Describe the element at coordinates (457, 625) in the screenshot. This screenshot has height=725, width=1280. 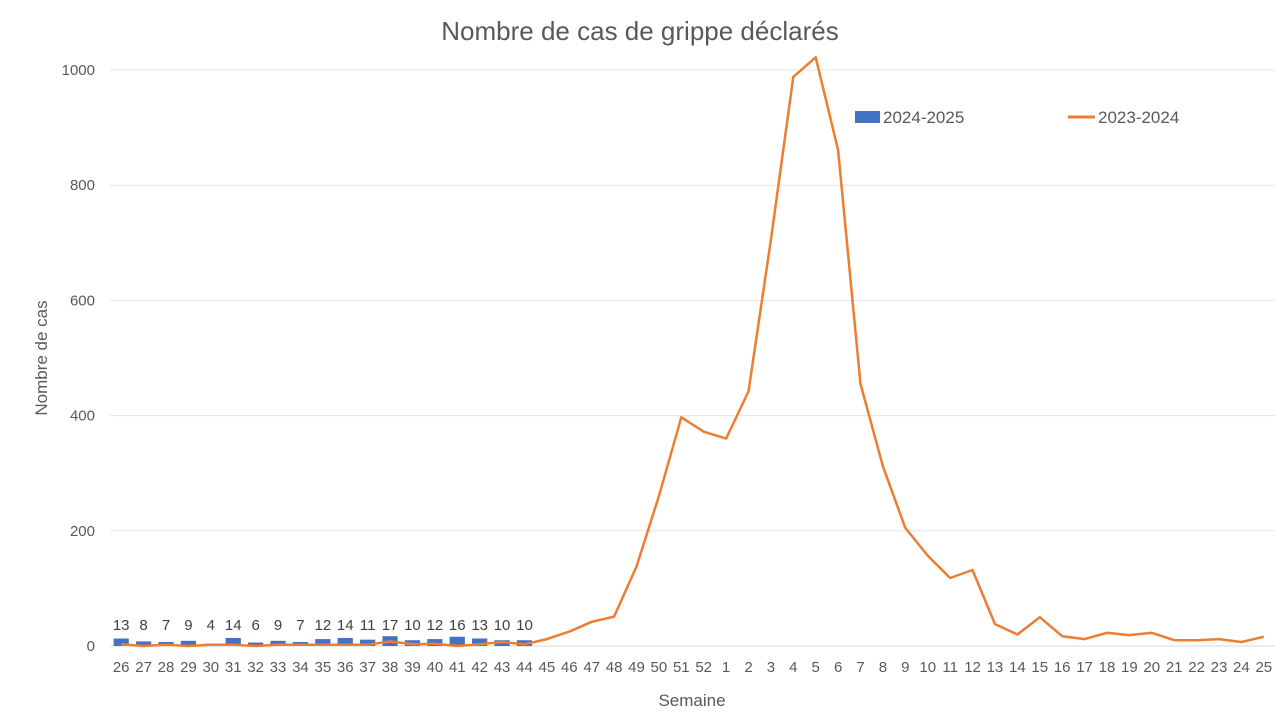
I see `bar-data-label: 16` at that location.